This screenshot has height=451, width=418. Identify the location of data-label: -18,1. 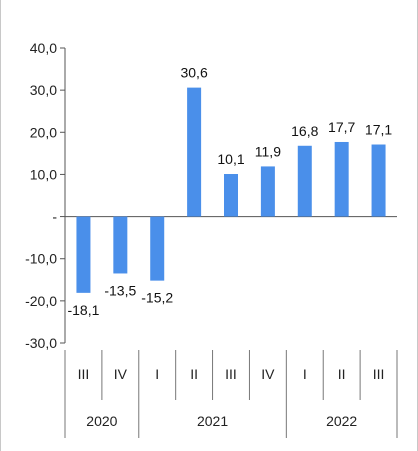
(83, 310).